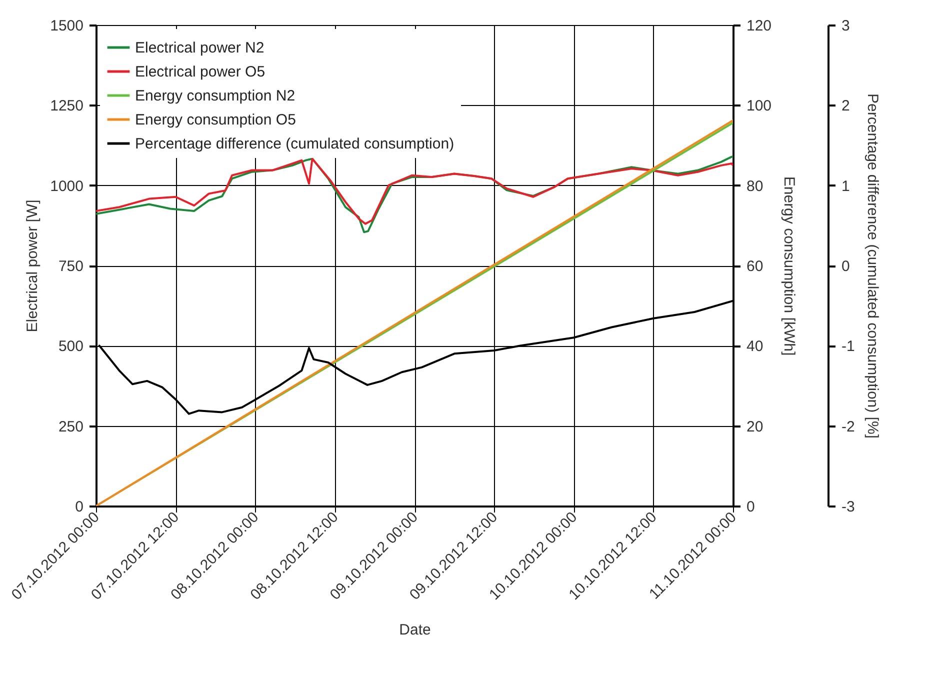 Image resolution: width=941 pixels, height=692 pixels. Describe the element at coordinates (755, 266) in the screenshot. I see `y2-tick-label: 60` at that location.